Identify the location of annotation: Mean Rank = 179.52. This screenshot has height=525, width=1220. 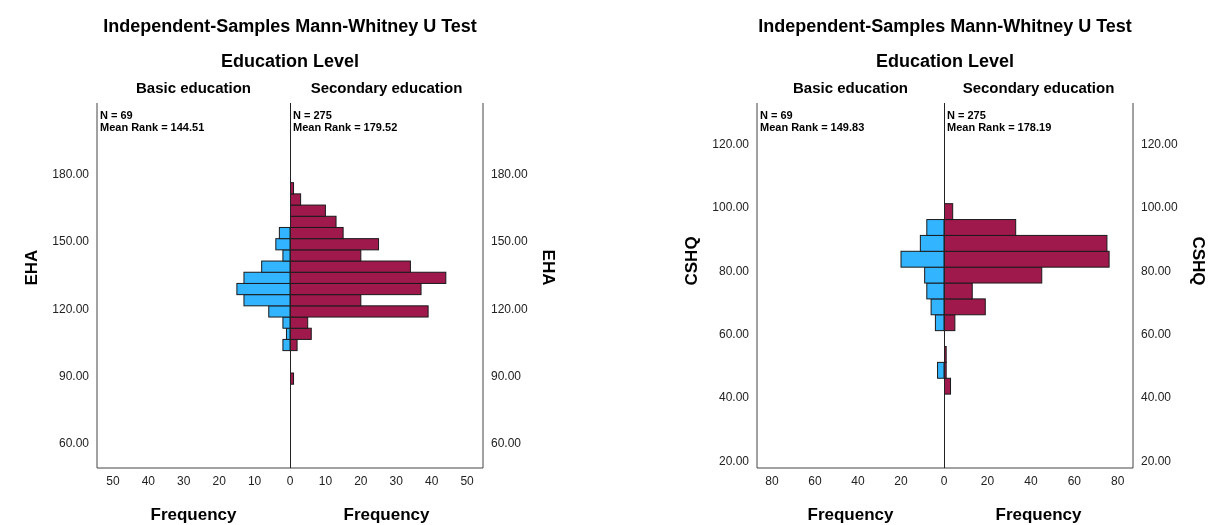
(345, 127).